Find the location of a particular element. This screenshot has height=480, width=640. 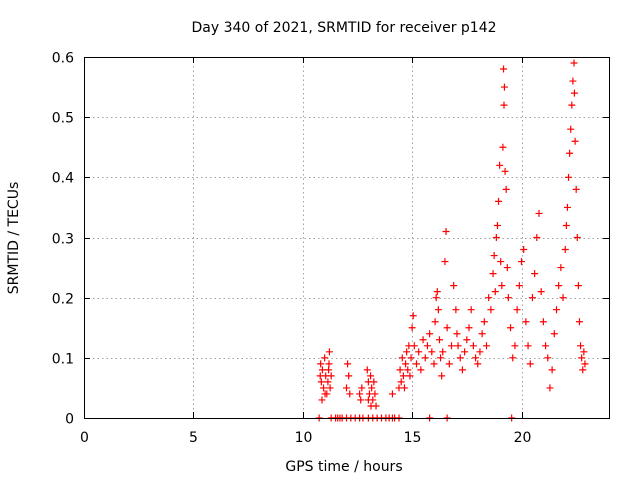

y-tick-label: 0.5 is located at coordinates (63, 119).